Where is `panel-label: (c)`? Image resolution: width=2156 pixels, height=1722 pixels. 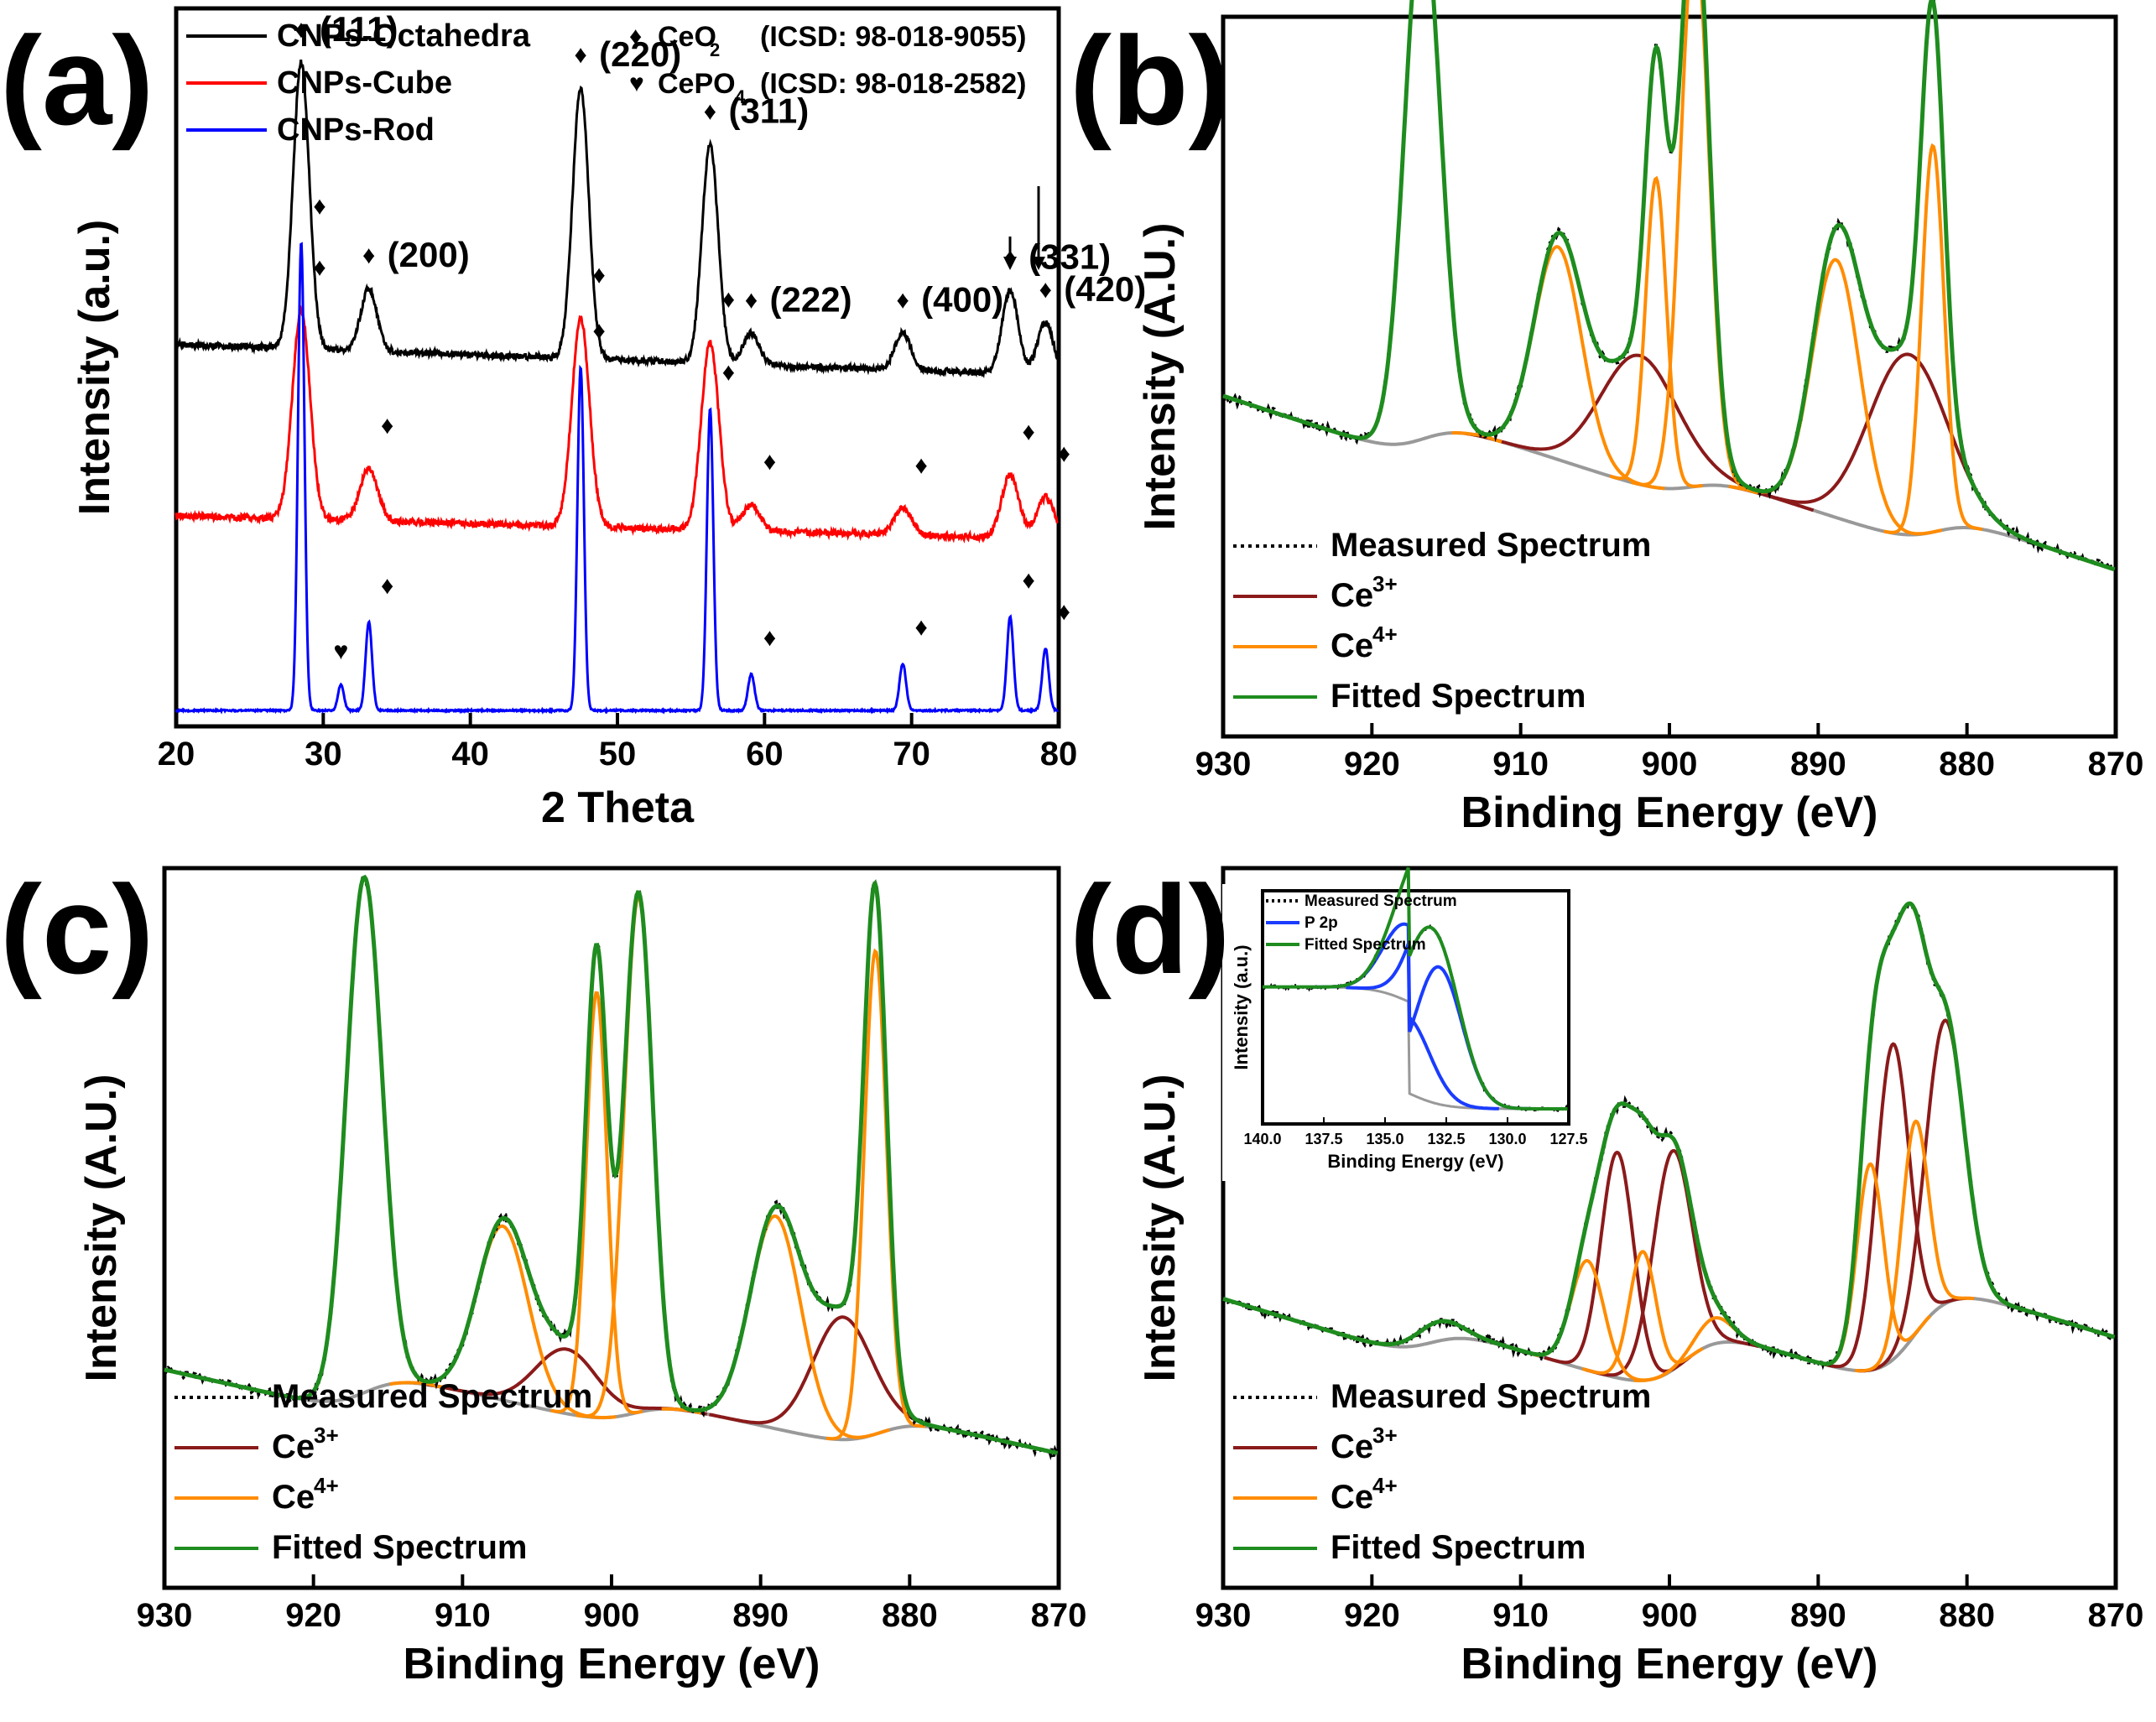 panel-label: (c) is located at coordinates (77, 929).